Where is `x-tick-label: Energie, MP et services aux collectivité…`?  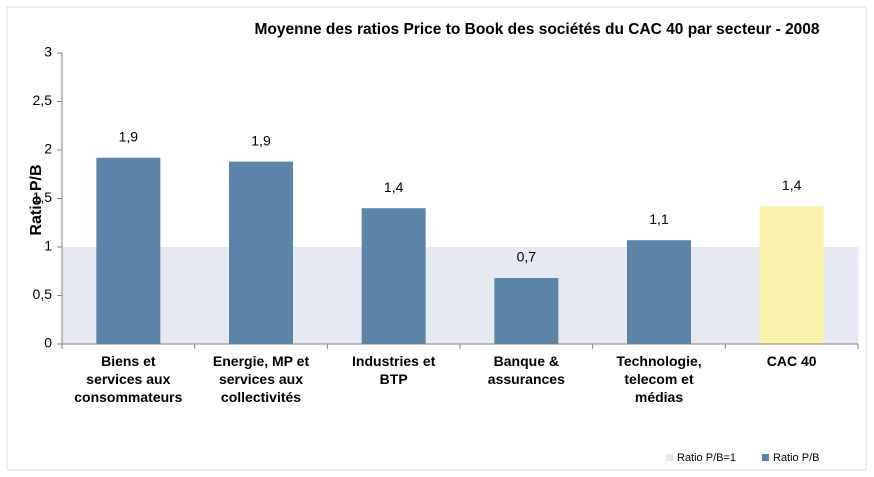
x-tick-label: Energie, MP et services aux collectivité… is located at coordinates (261, 379).